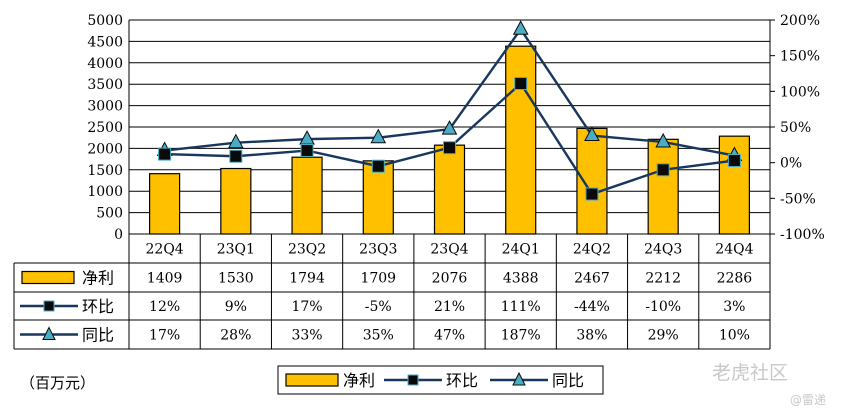 The image size is (846, 418). What do you see at coordinates (800, 92) in the screenshot?
I see `y2-tick-label: 100%` at bounding box center [800, 92].